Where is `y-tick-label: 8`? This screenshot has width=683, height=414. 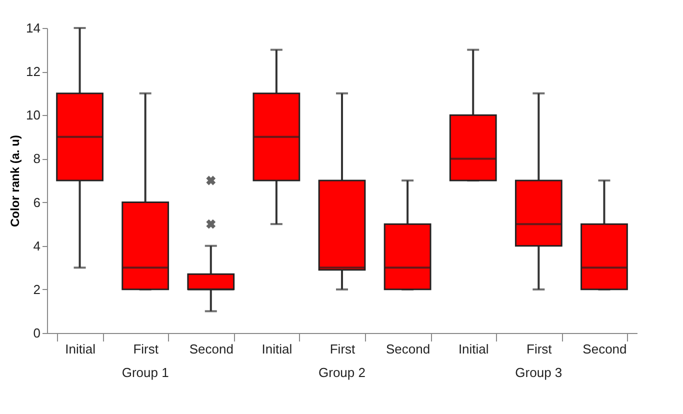
y-tick-label: 8 is located at coordinates (36, 158).